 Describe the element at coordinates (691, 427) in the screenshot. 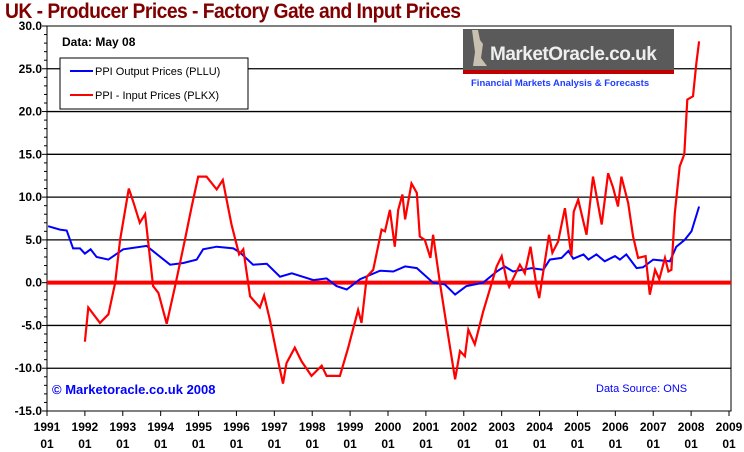

I see `x-tick-year: 2008` at that location.